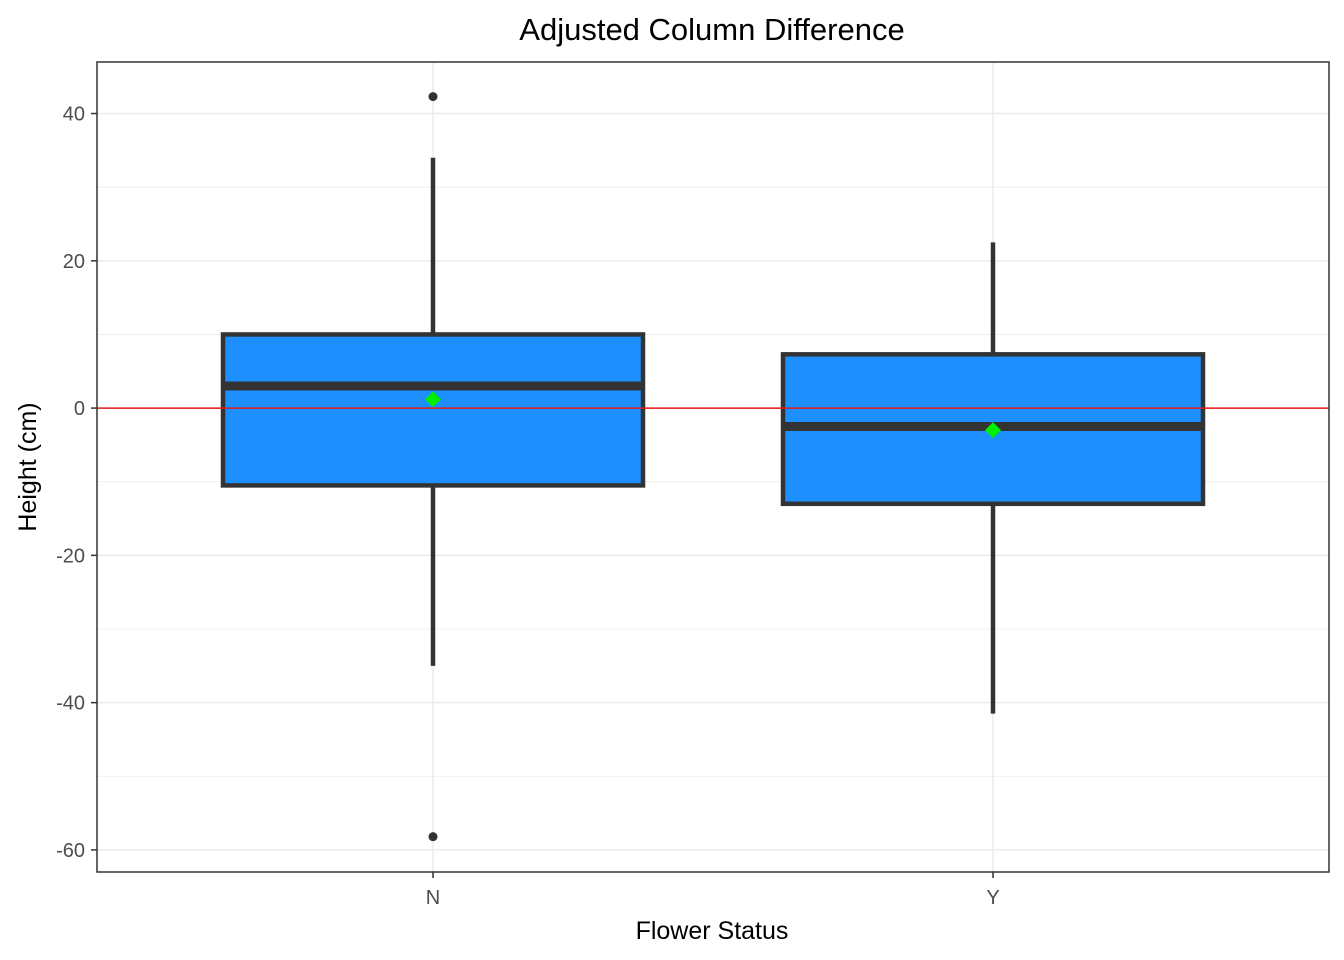 Image resolution: width=1344 pixels, height=960 pixels. I want to click on y-tick-label: 40, so click(74, 115).